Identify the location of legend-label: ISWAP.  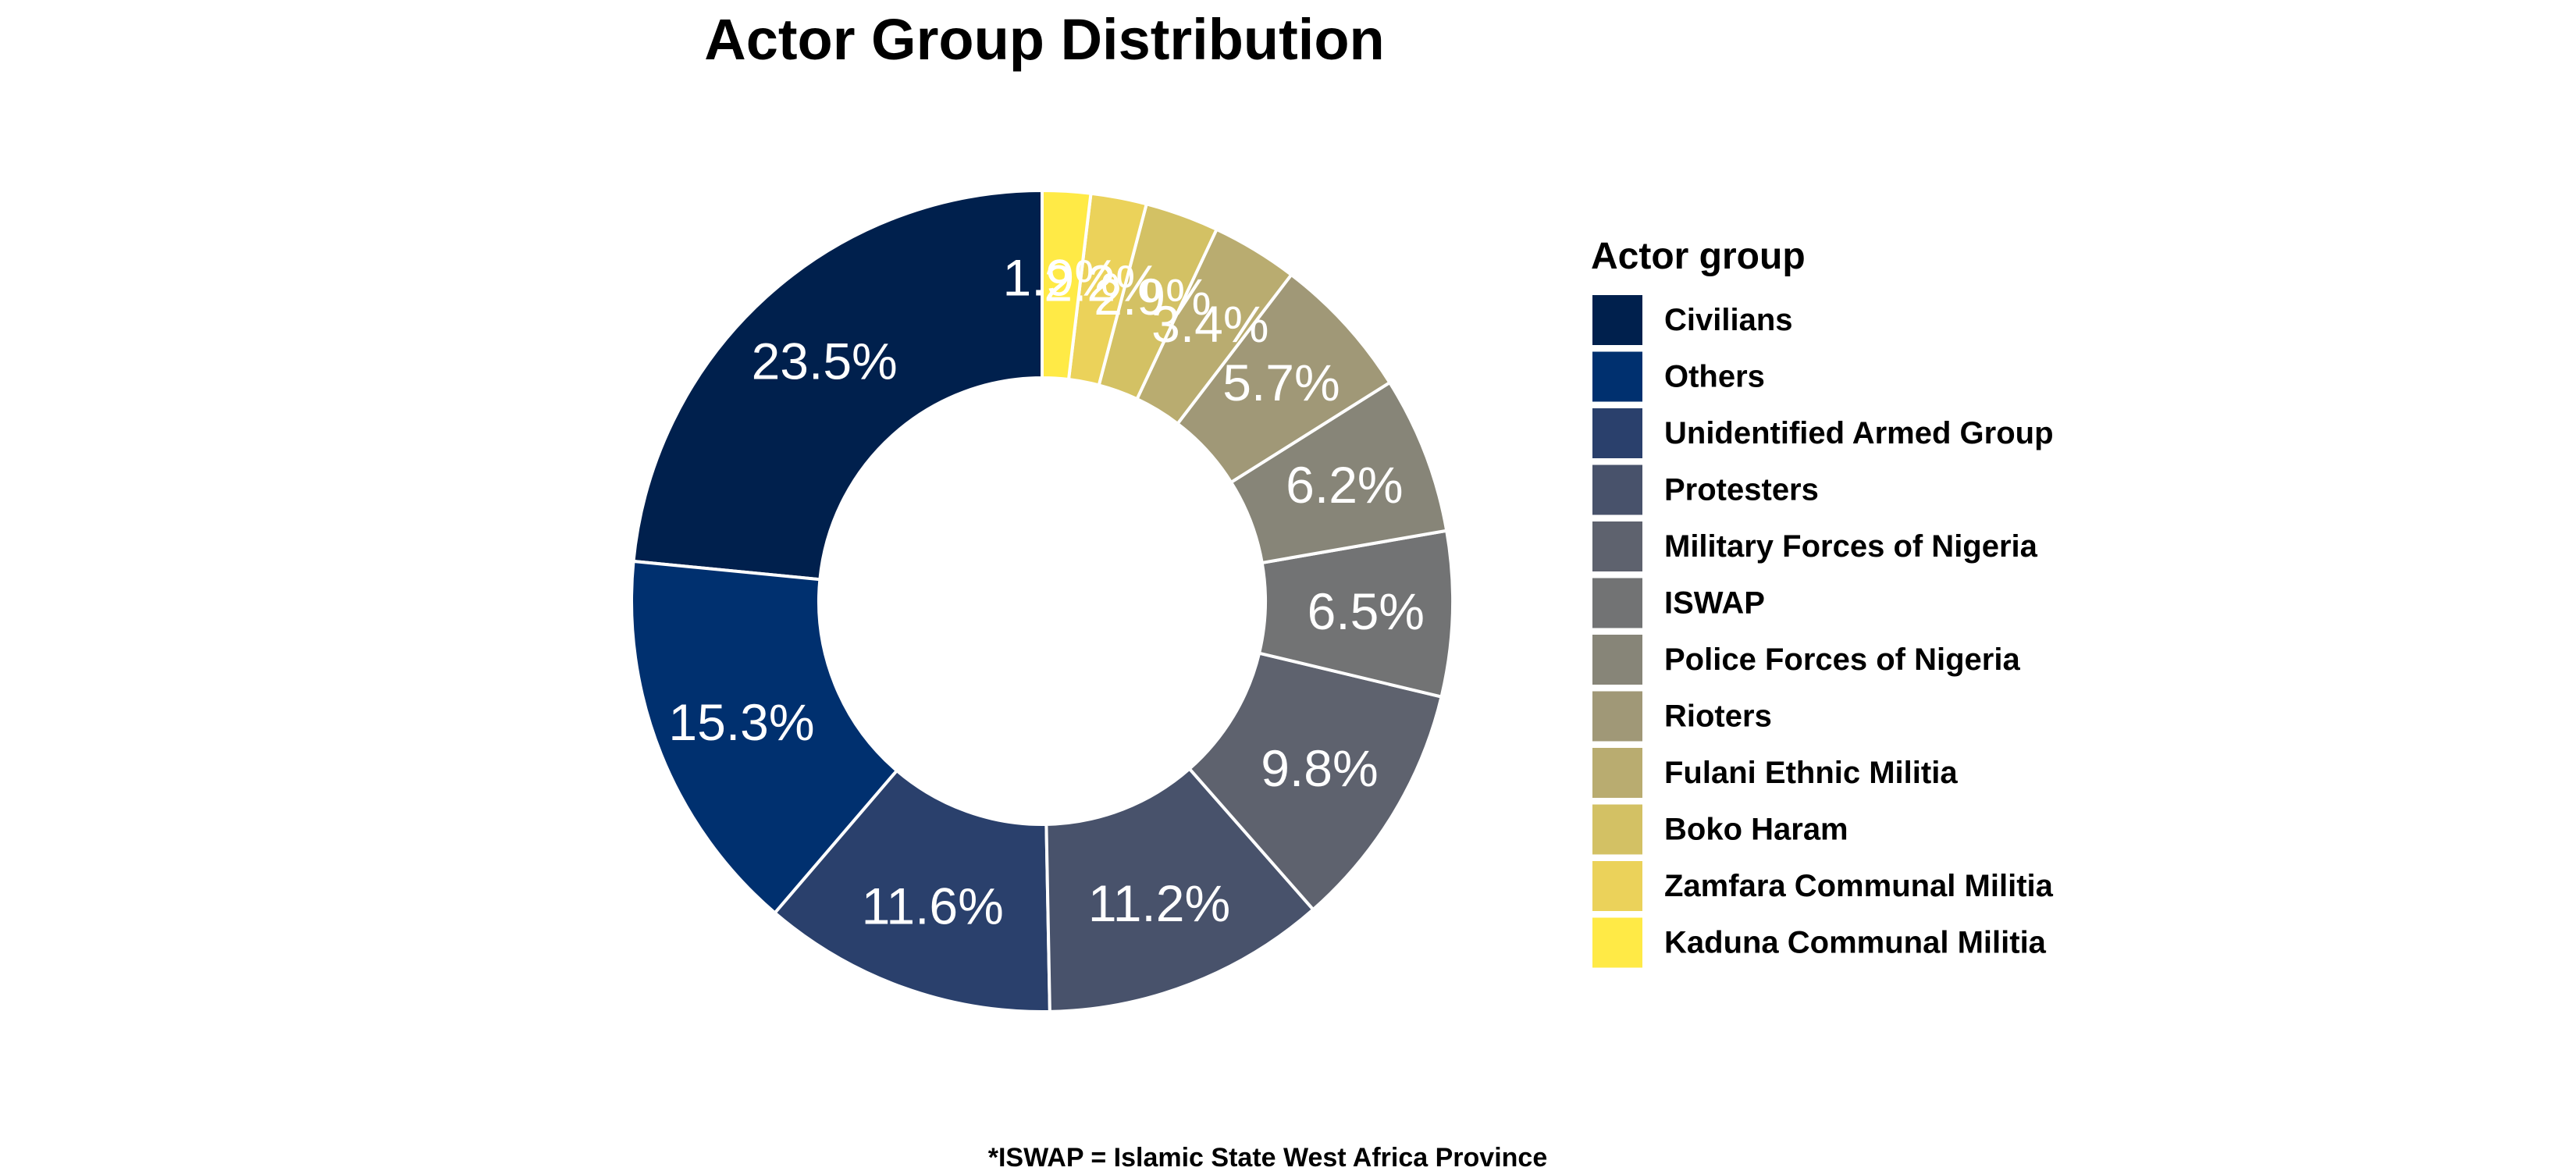
(1715, 603).